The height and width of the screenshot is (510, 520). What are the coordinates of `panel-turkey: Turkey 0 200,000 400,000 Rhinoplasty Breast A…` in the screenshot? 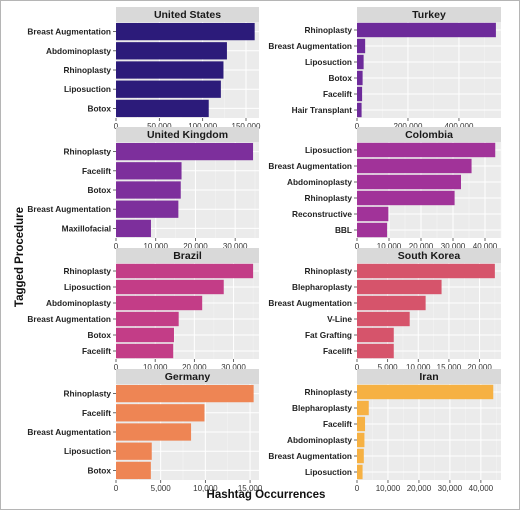 It's located at (384, 69).